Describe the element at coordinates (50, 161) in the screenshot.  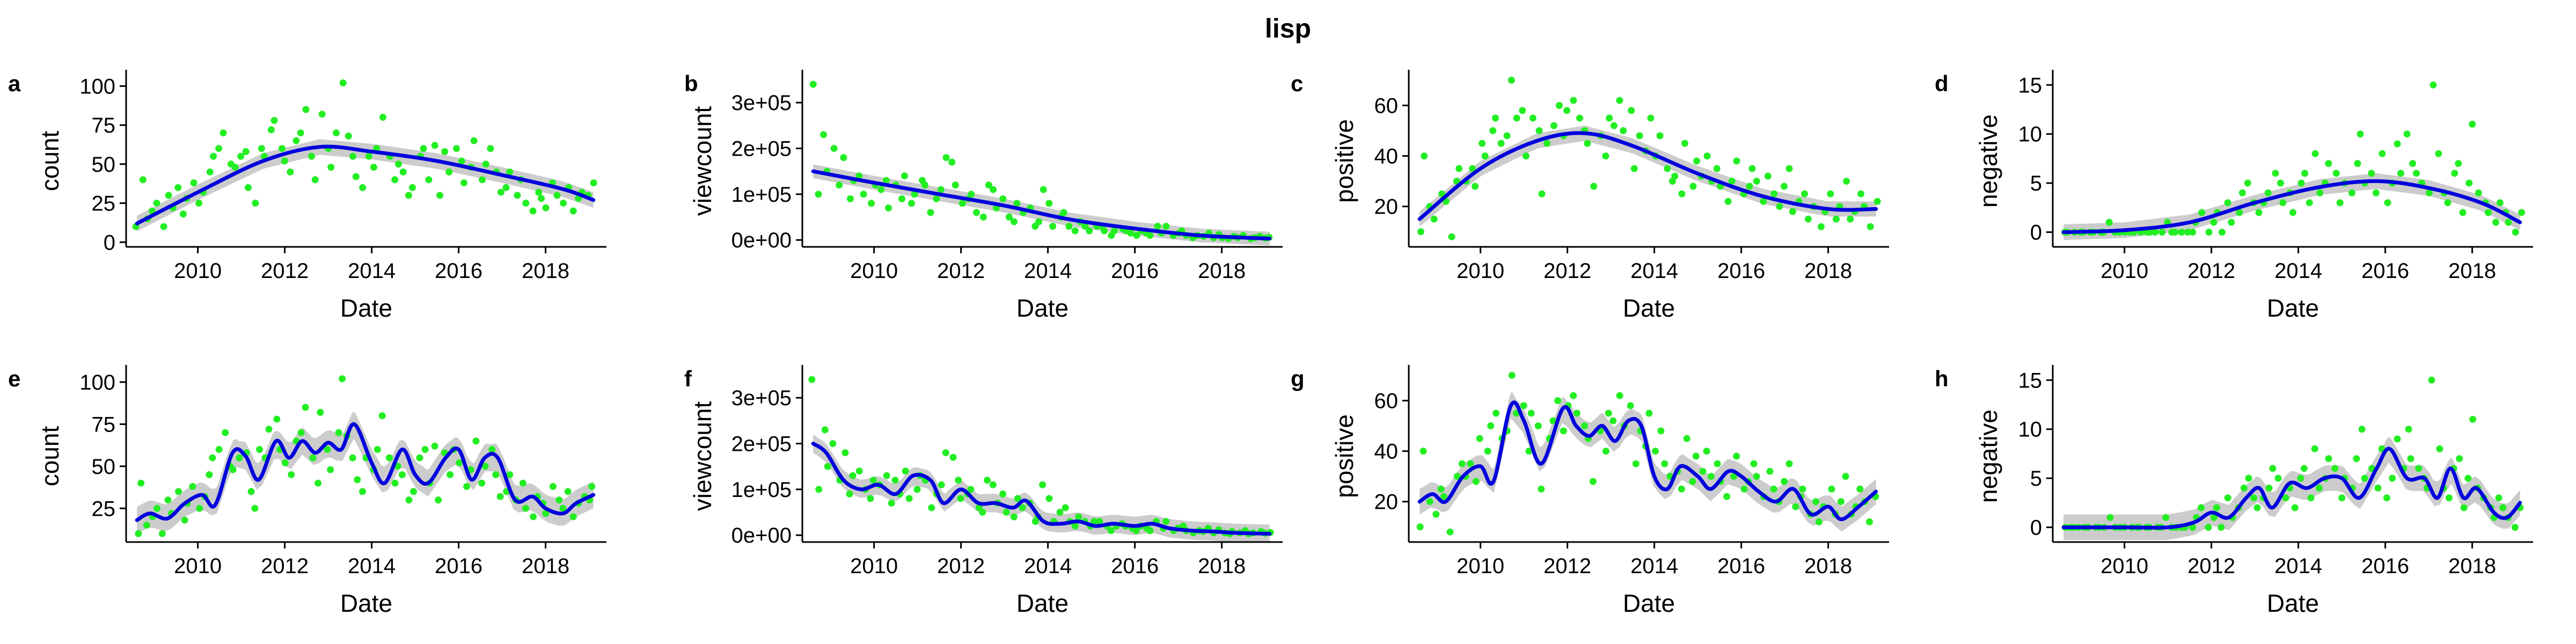
I see `y-axis-title: count` at that location.